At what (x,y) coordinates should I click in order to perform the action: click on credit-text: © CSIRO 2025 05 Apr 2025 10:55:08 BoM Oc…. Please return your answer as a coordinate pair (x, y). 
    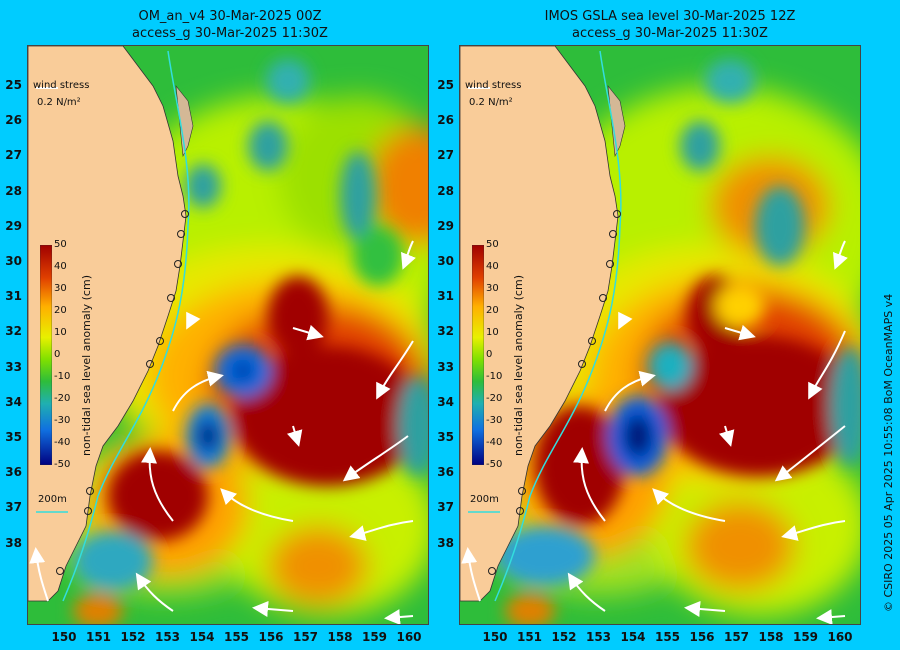
    Looking at the image, I should click on (888, 452).